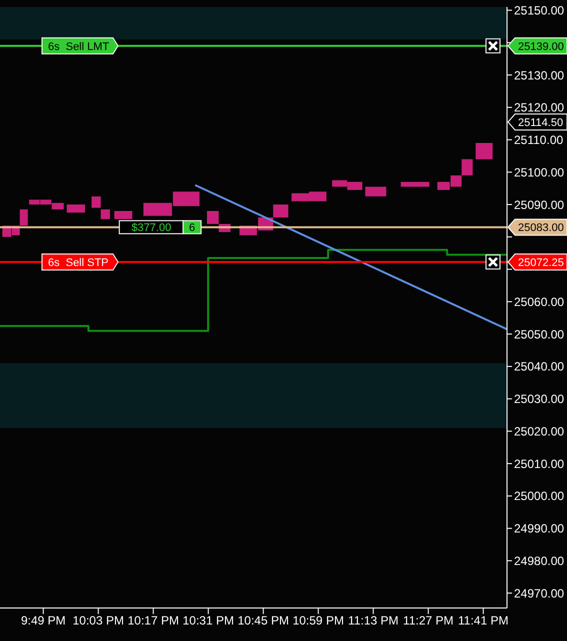 This screenshot has height=641, width=567. What do you see at coordinates (539, 140) in the screenshot?
I see `y-tick-label: 25110.00` at bounding box center [539, 140].